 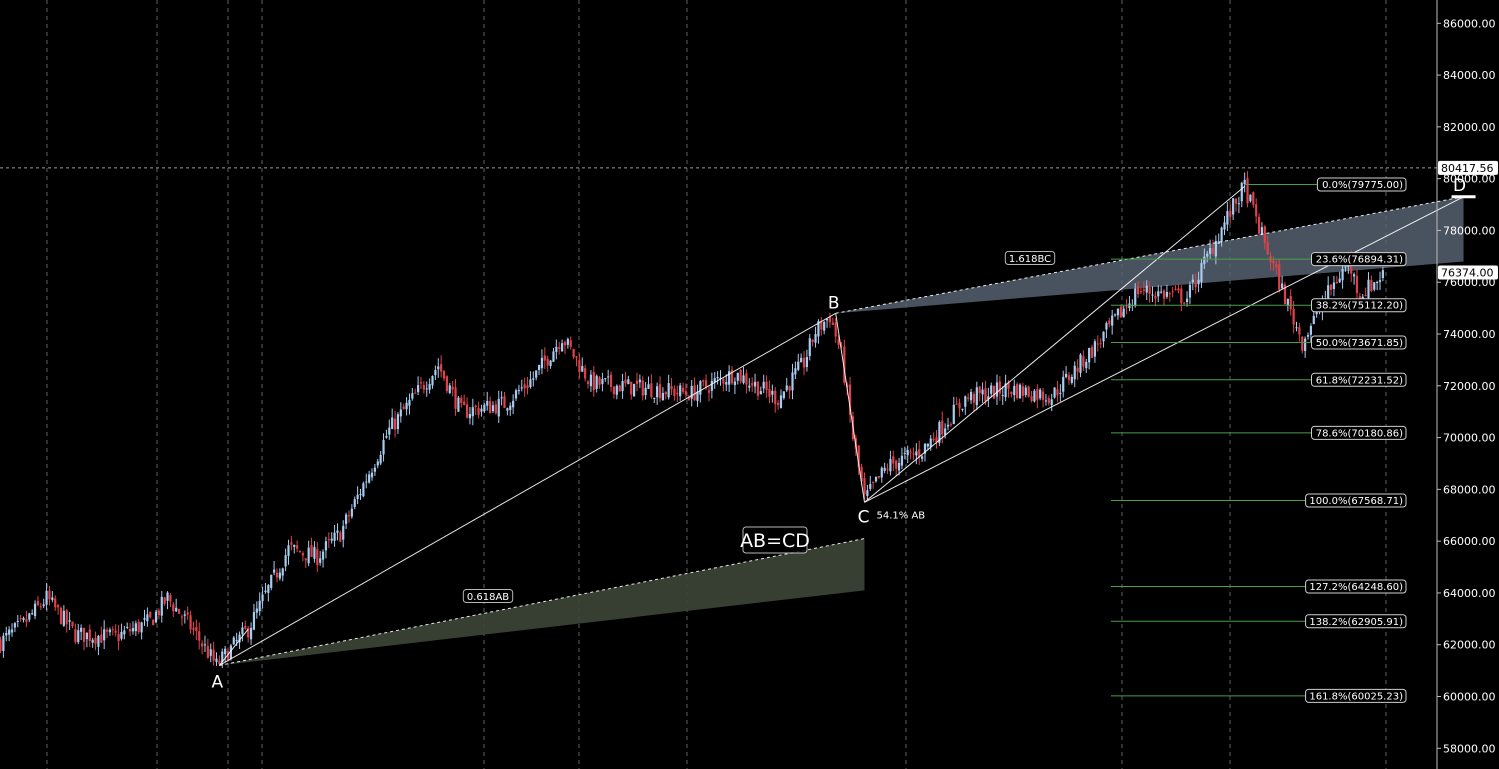 What do you see at coordinates (1356, 587) in the screenshot?
I see `fib-label: 127.2%(64248.60)` at bounding box center [1356, 587].